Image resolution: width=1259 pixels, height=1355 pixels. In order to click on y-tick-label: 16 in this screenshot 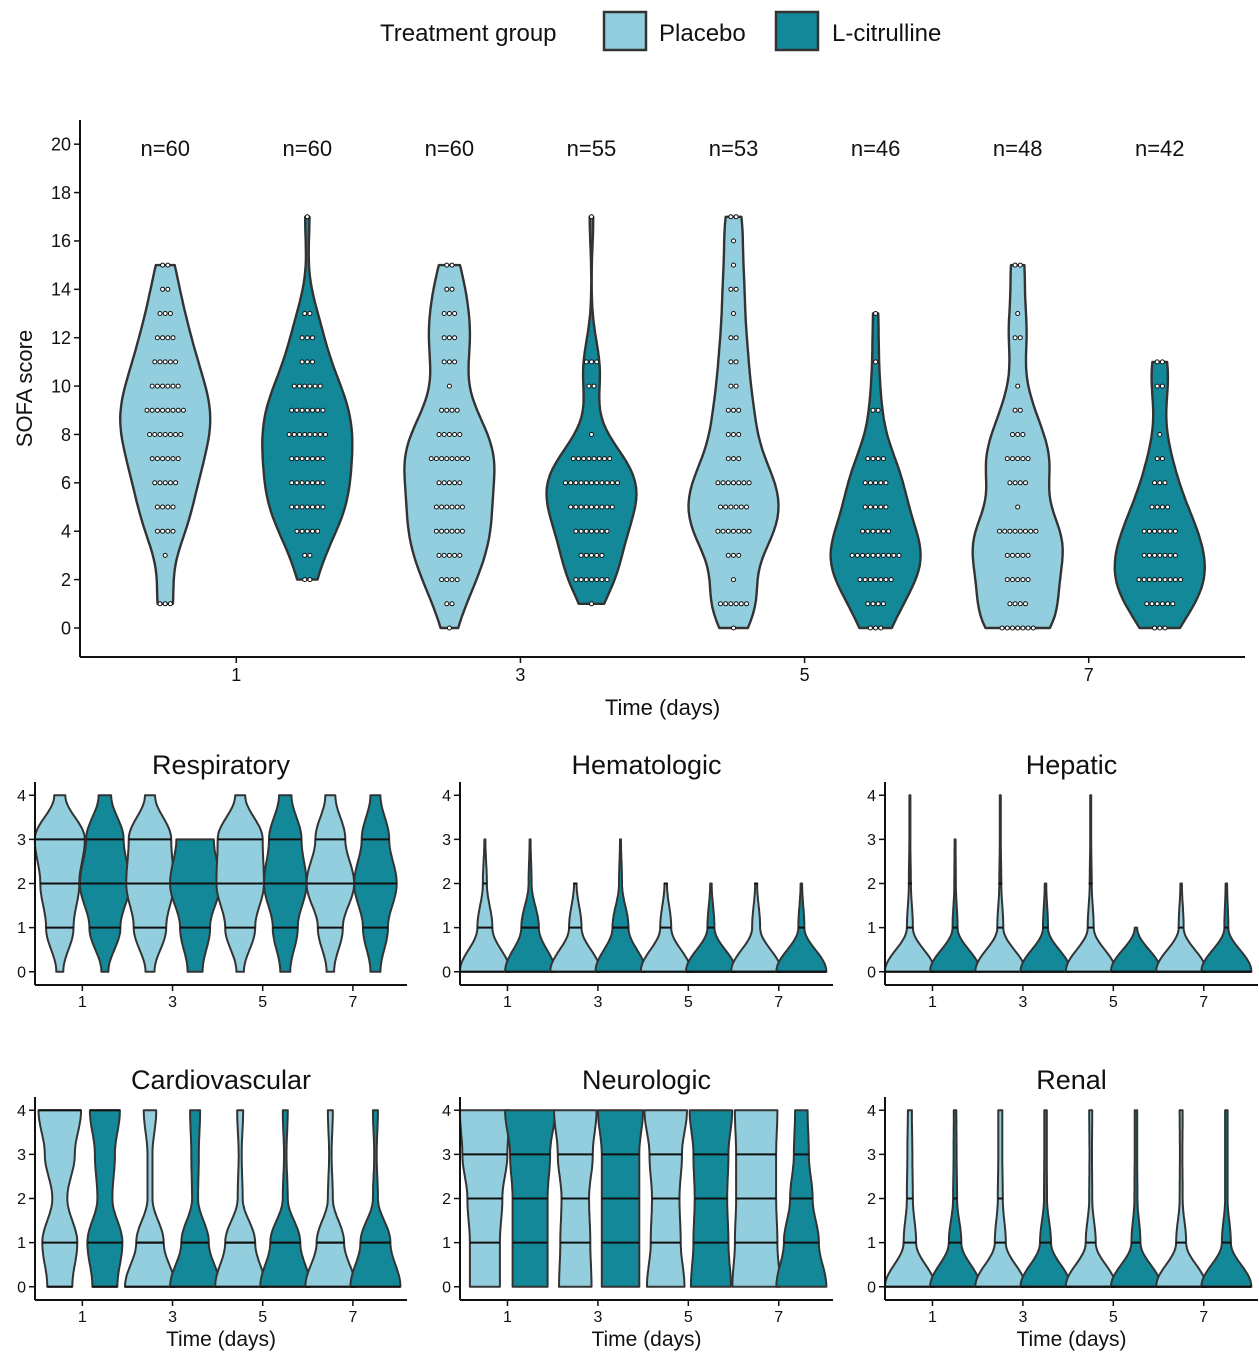, I will do `click(61, 241)`.